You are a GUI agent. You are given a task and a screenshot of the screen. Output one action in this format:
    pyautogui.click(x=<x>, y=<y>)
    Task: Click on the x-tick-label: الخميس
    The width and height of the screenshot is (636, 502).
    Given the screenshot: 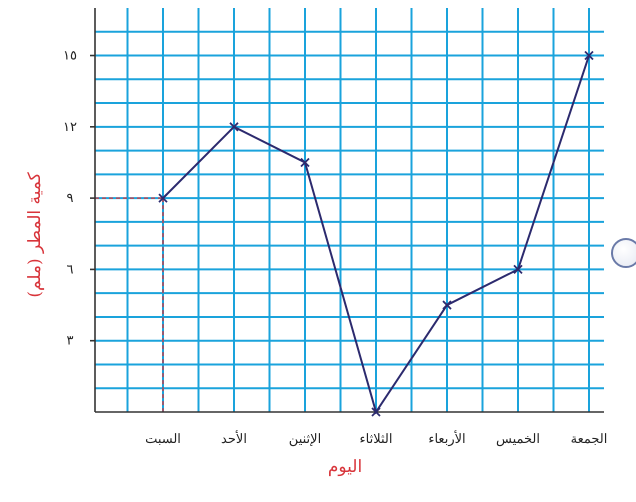 What is the action you would take?
    pyautogui.click(x=518, y=439)
    